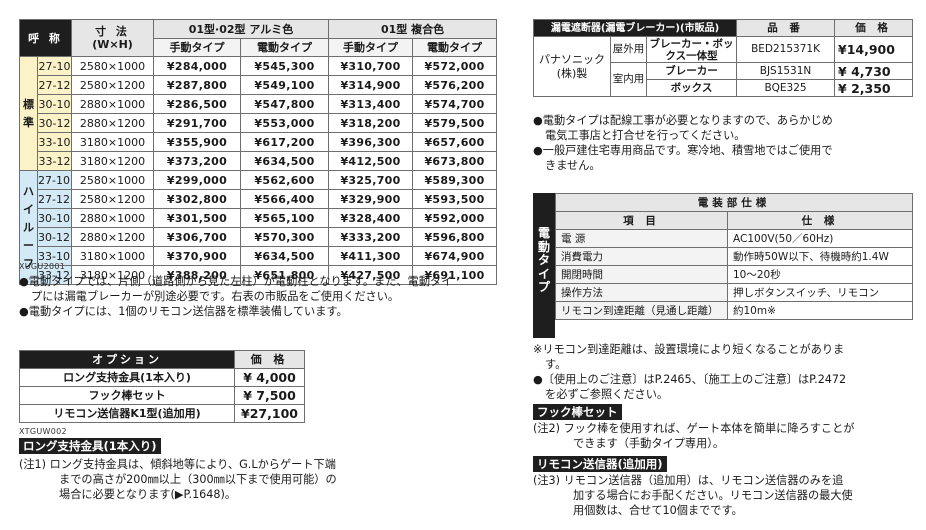  What do you see at coordinates (284, 218) in the screenshot?
I see `price-electric-alu: ¥565,100` at bounding box center [284, 218].